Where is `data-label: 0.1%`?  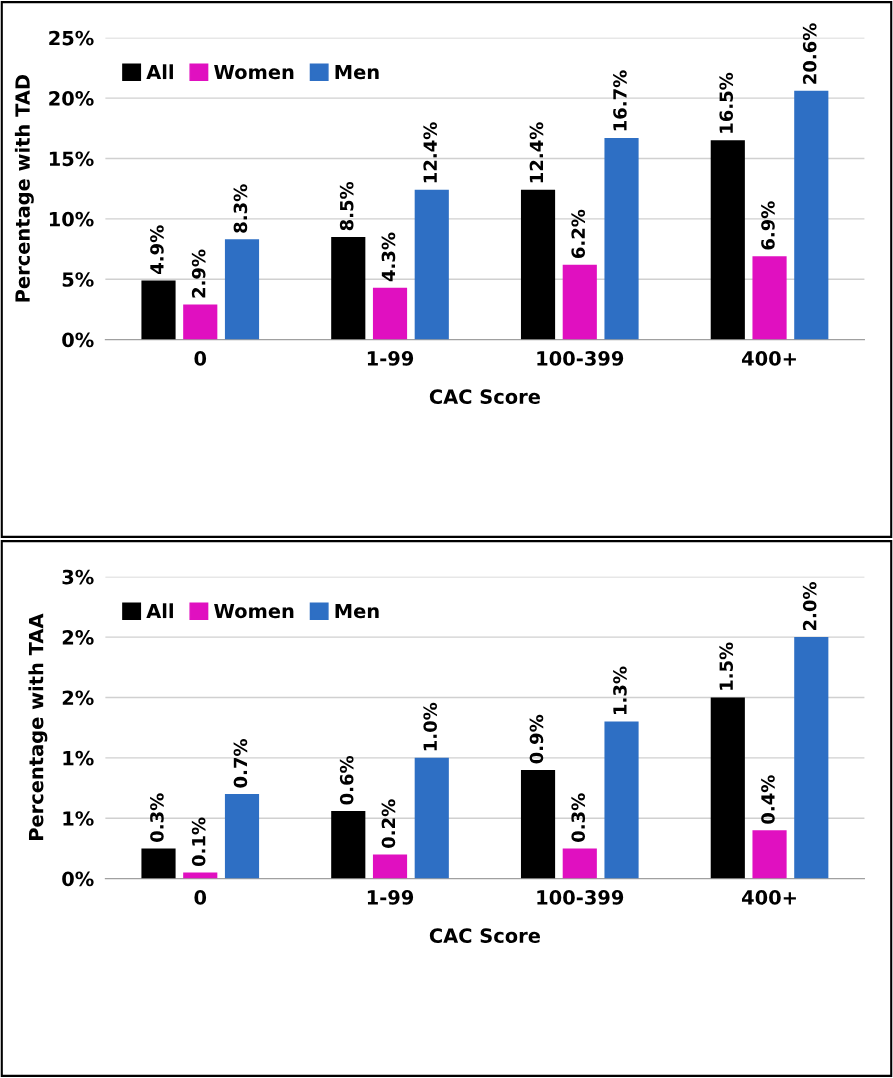 data-label: 0.1% is located at coordinates (198, 842).